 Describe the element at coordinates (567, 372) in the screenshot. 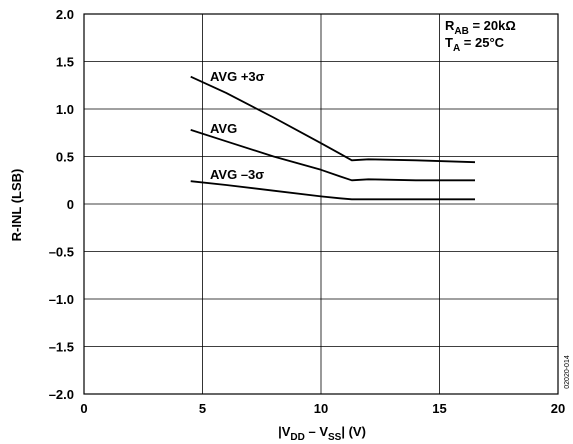

I see `figure-id: 02020-014` at that location.